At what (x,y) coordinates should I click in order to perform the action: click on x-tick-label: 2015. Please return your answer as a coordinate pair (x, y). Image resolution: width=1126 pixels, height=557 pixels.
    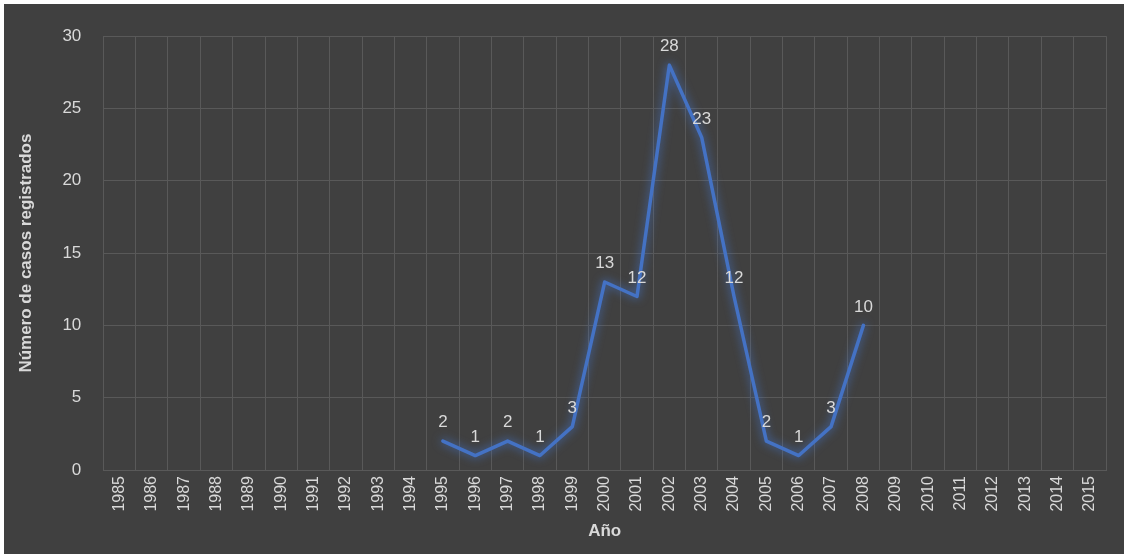
    Looking at the image, I should click on (1089, 493).